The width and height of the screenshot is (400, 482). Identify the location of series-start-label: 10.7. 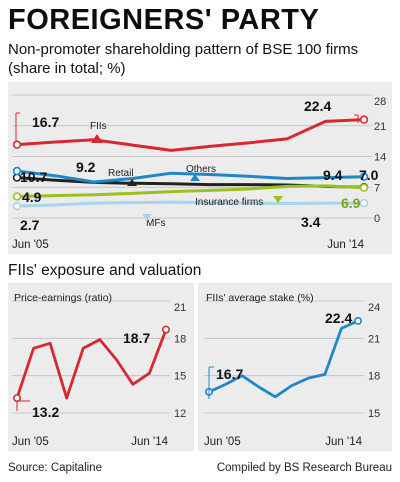
(33, 177).